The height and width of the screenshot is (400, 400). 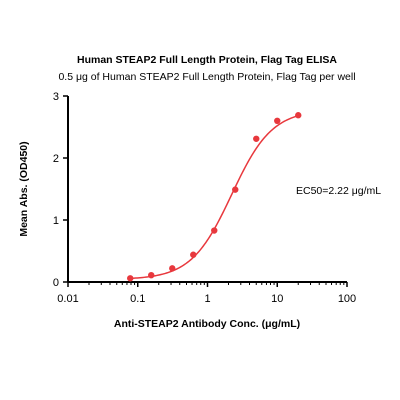 I want to click on y-tick-label: 0, so click(x=56, y=283).